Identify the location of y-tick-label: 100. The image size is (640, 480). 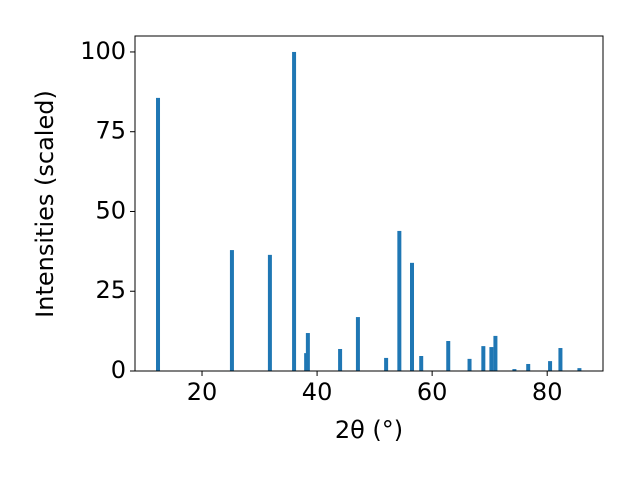
(103, 51).